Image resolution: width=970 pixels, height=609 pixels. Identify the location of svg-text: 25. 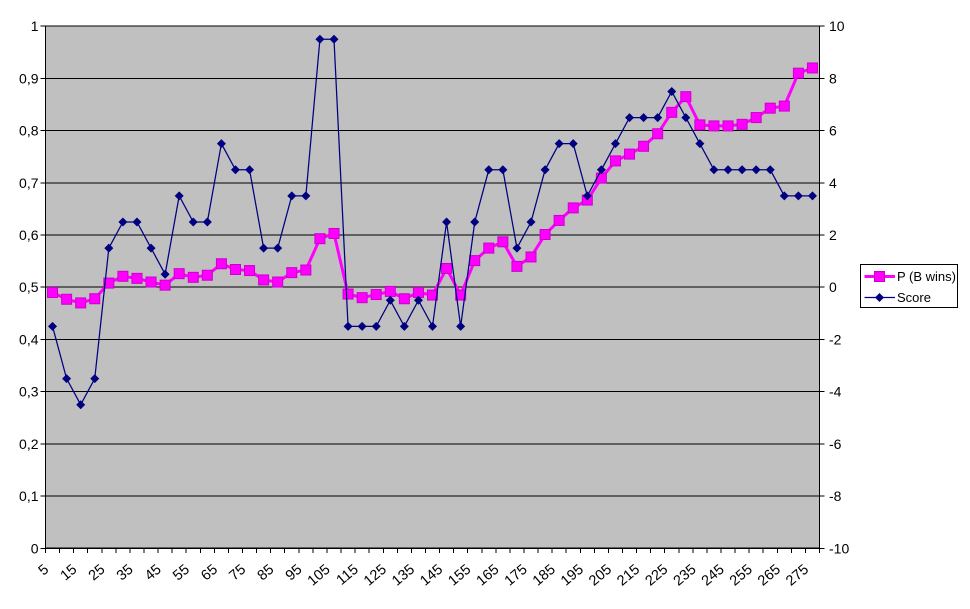
(97, 573).